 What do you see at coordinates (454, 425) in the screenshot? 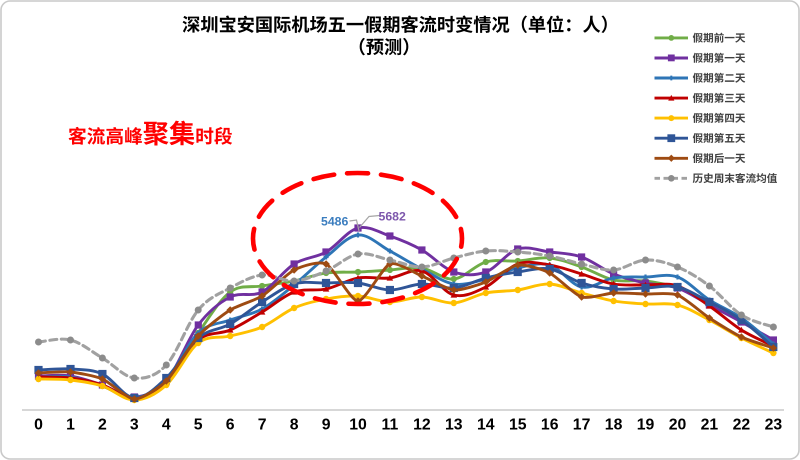
I see `svg-text: 13` at bounding box center [454, 425].